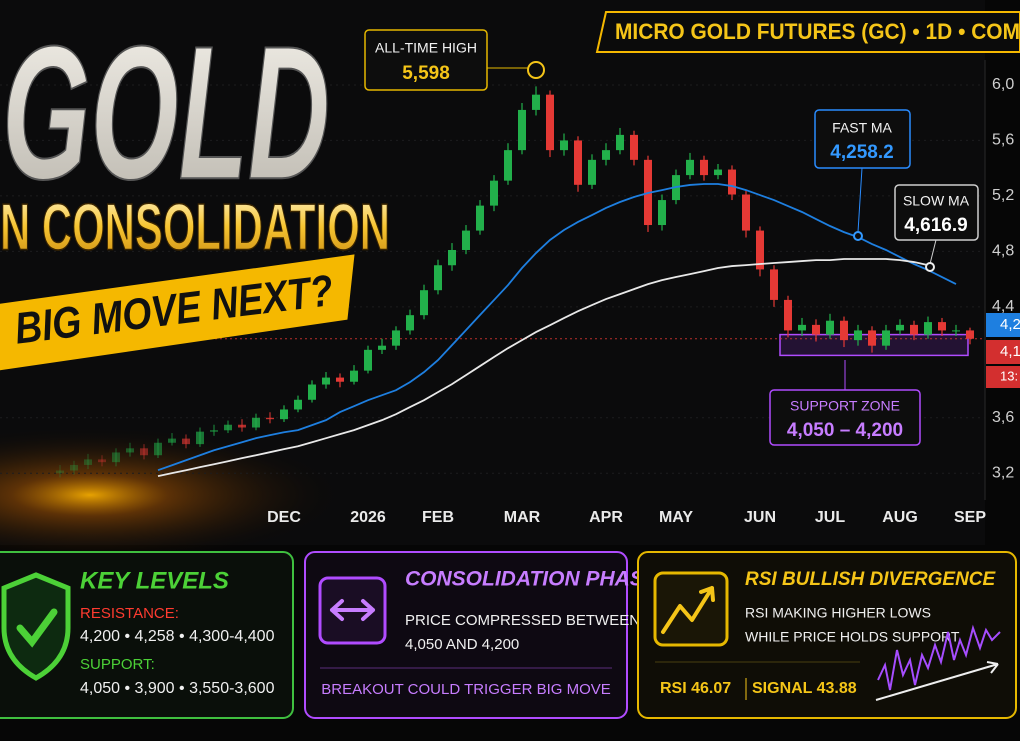  I want to click on panel-text: RSI MAKING HIGHER LOWS, so click(838, 613).